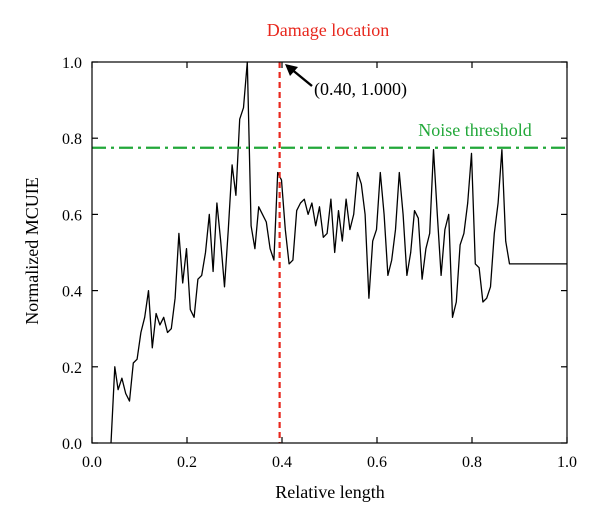 This screenshot has height=525, width=600. What do you see at coordinates (291, 70) in the screenshot?
I see `peak-arrow-head` at bounding box center [291, 70].